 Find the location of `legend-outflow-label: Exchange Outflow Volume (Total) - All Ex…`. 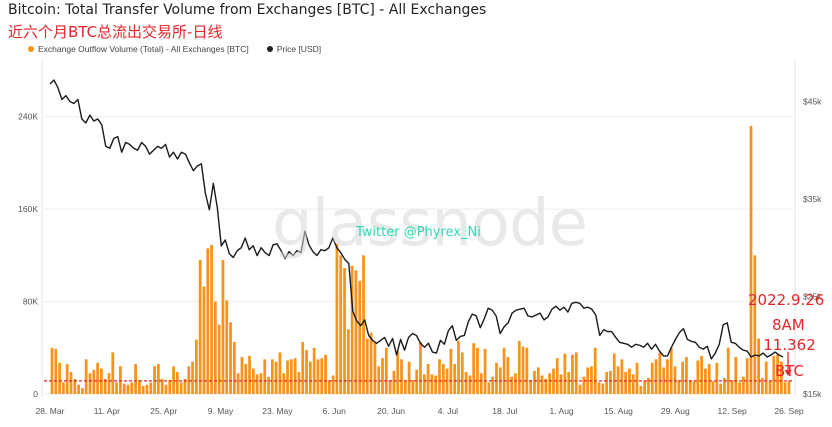

legend-outflow-label: Exchange Outflow Volume (Total) - All Ex… is located at coordinates (143, 49).